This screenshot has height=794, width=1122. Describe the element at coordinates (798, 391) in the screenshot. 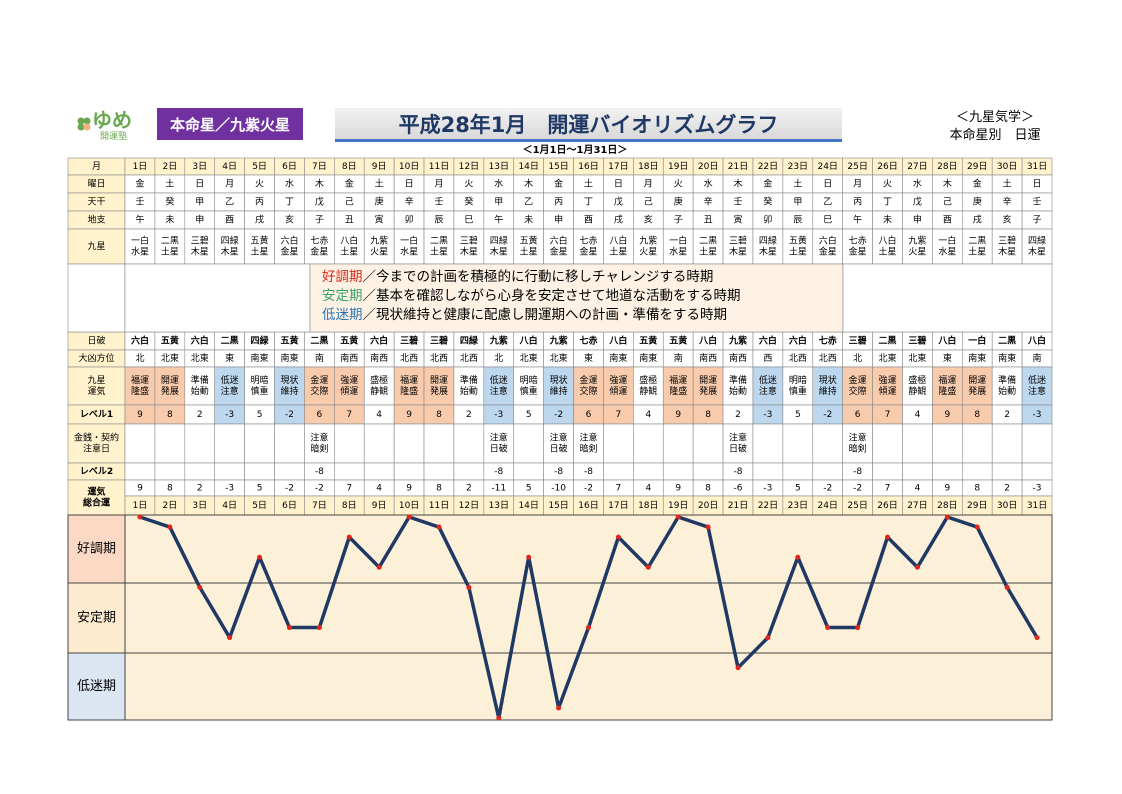

I see `fortune-text: 慎重` at that location.